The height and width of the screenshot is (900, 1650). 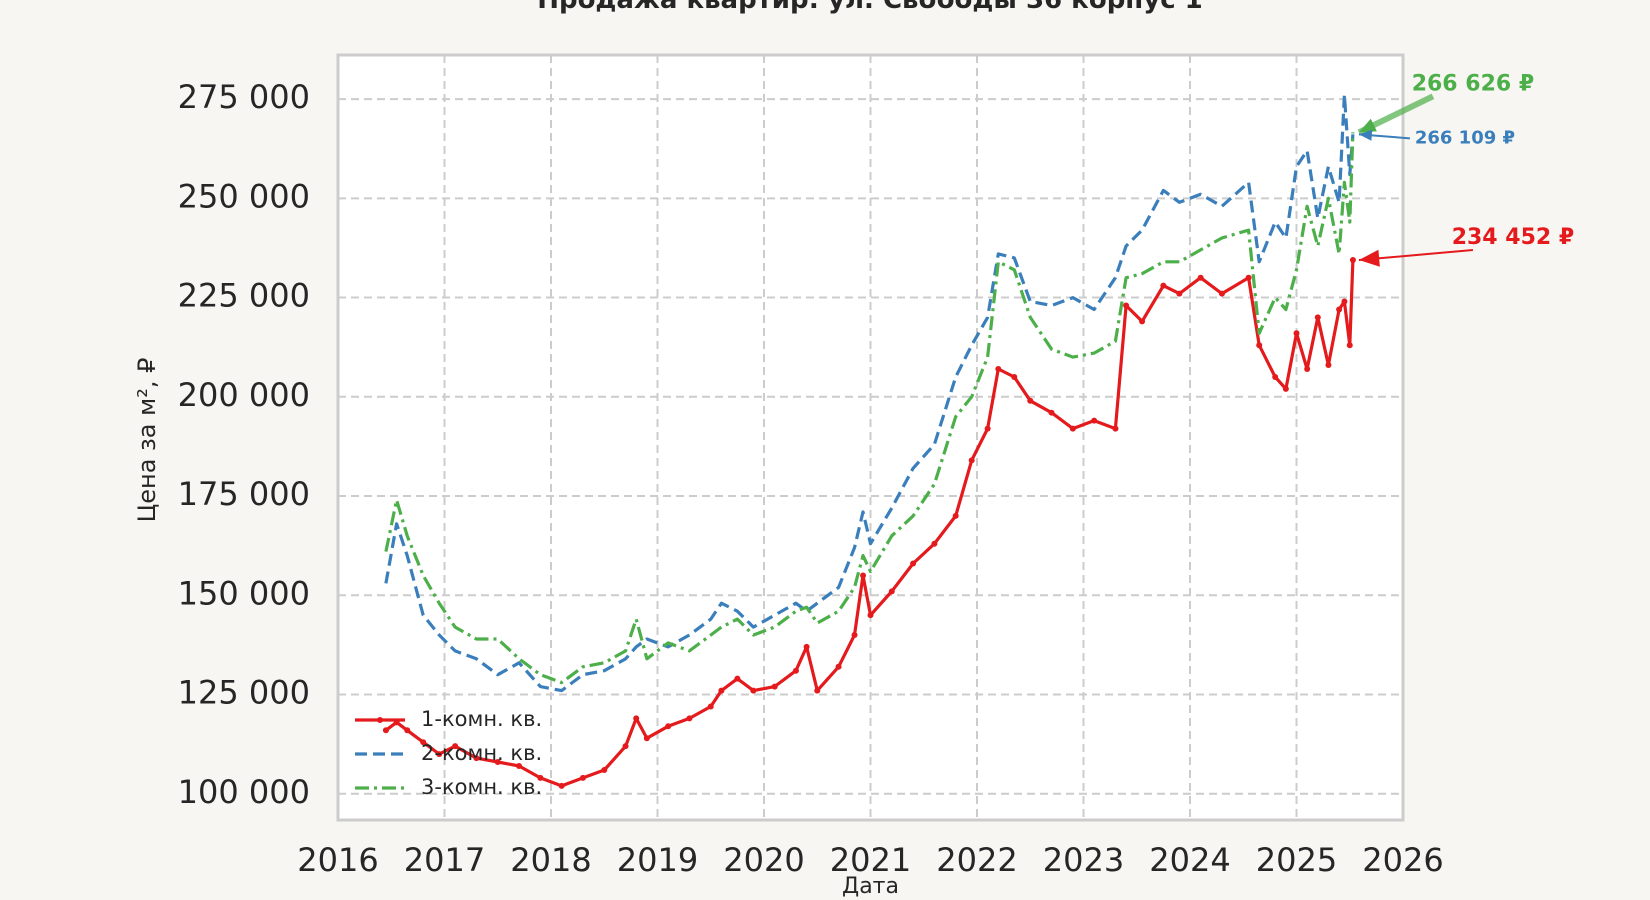 What do you see at coordinates (550, 860) in the screenshot?
I see `x-tick-label: 2018` at bounding box center [550, 860].